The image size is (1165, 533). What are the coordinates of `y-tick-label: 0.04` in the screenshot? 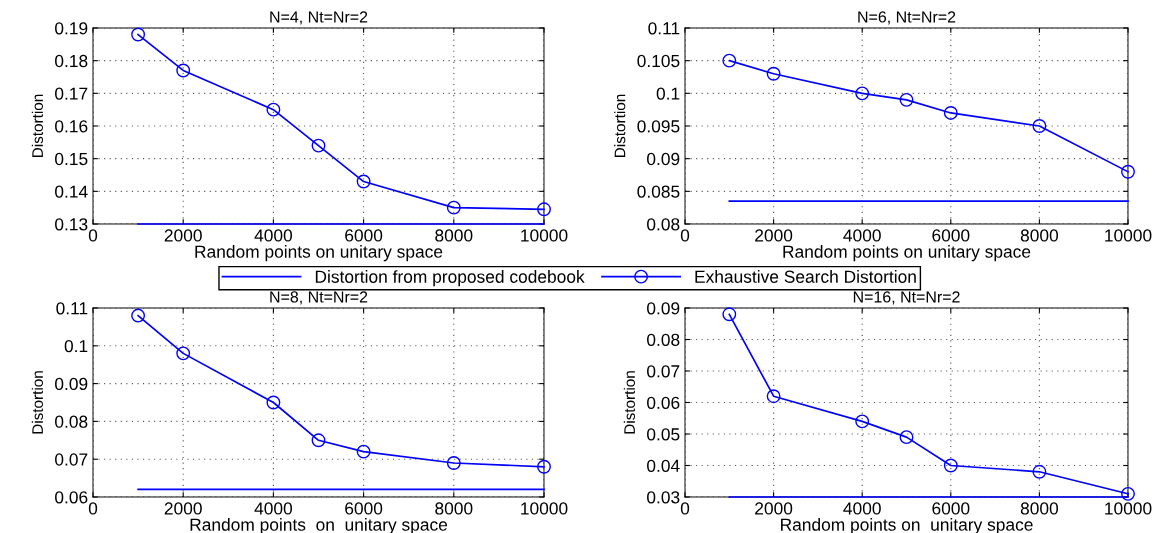 It's located at (663, 465).